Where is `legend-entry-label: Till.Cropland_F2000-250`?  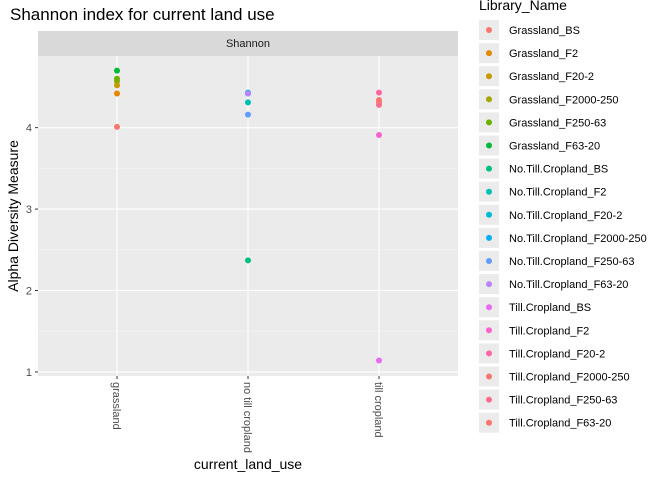
legend-entry-label: Till.Cropland_F2000-250 is located at coordinates (569, 378).